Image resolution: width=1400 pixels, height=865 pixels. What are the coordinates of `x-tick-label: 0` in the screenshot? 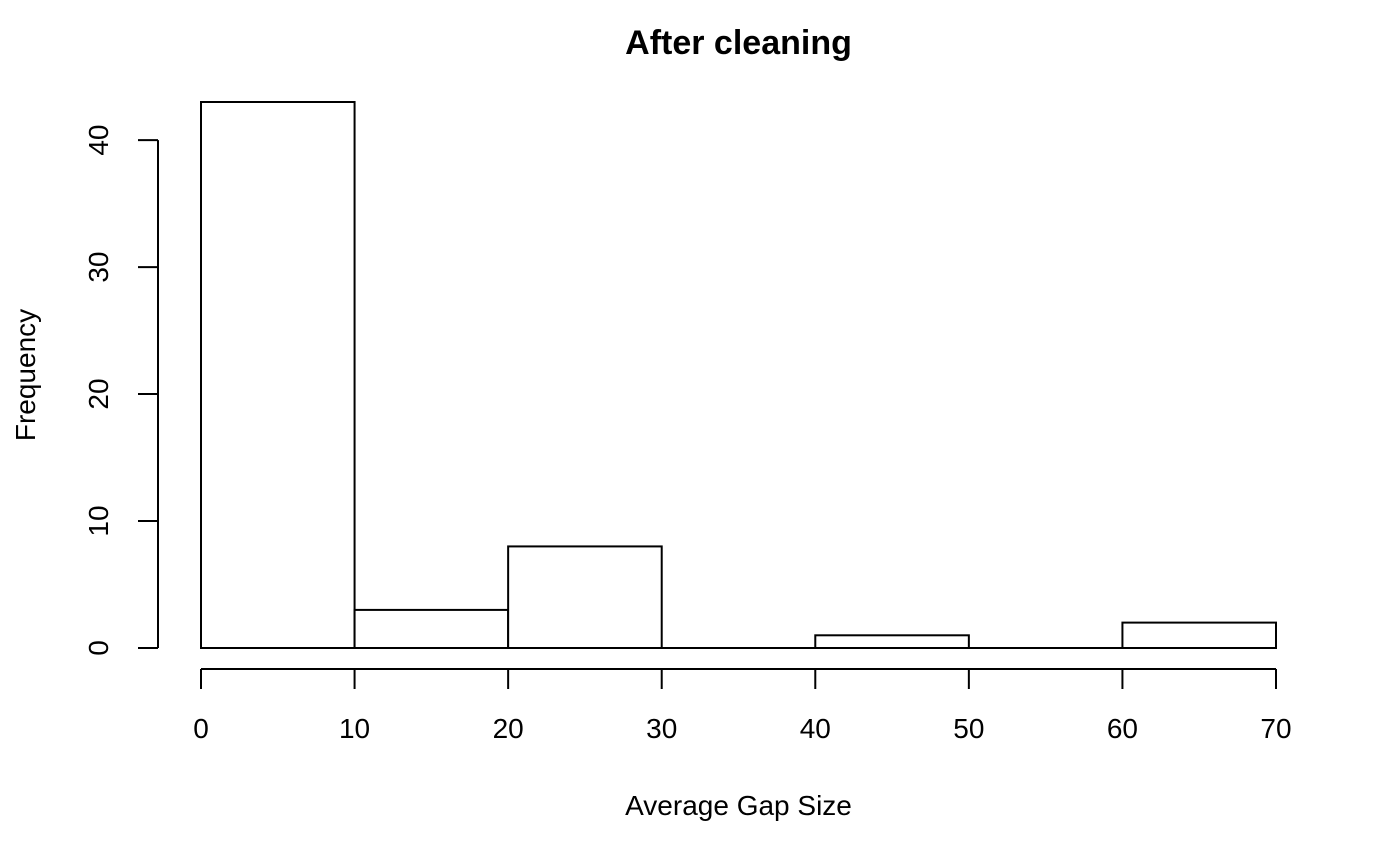 It's located at (201, 728).